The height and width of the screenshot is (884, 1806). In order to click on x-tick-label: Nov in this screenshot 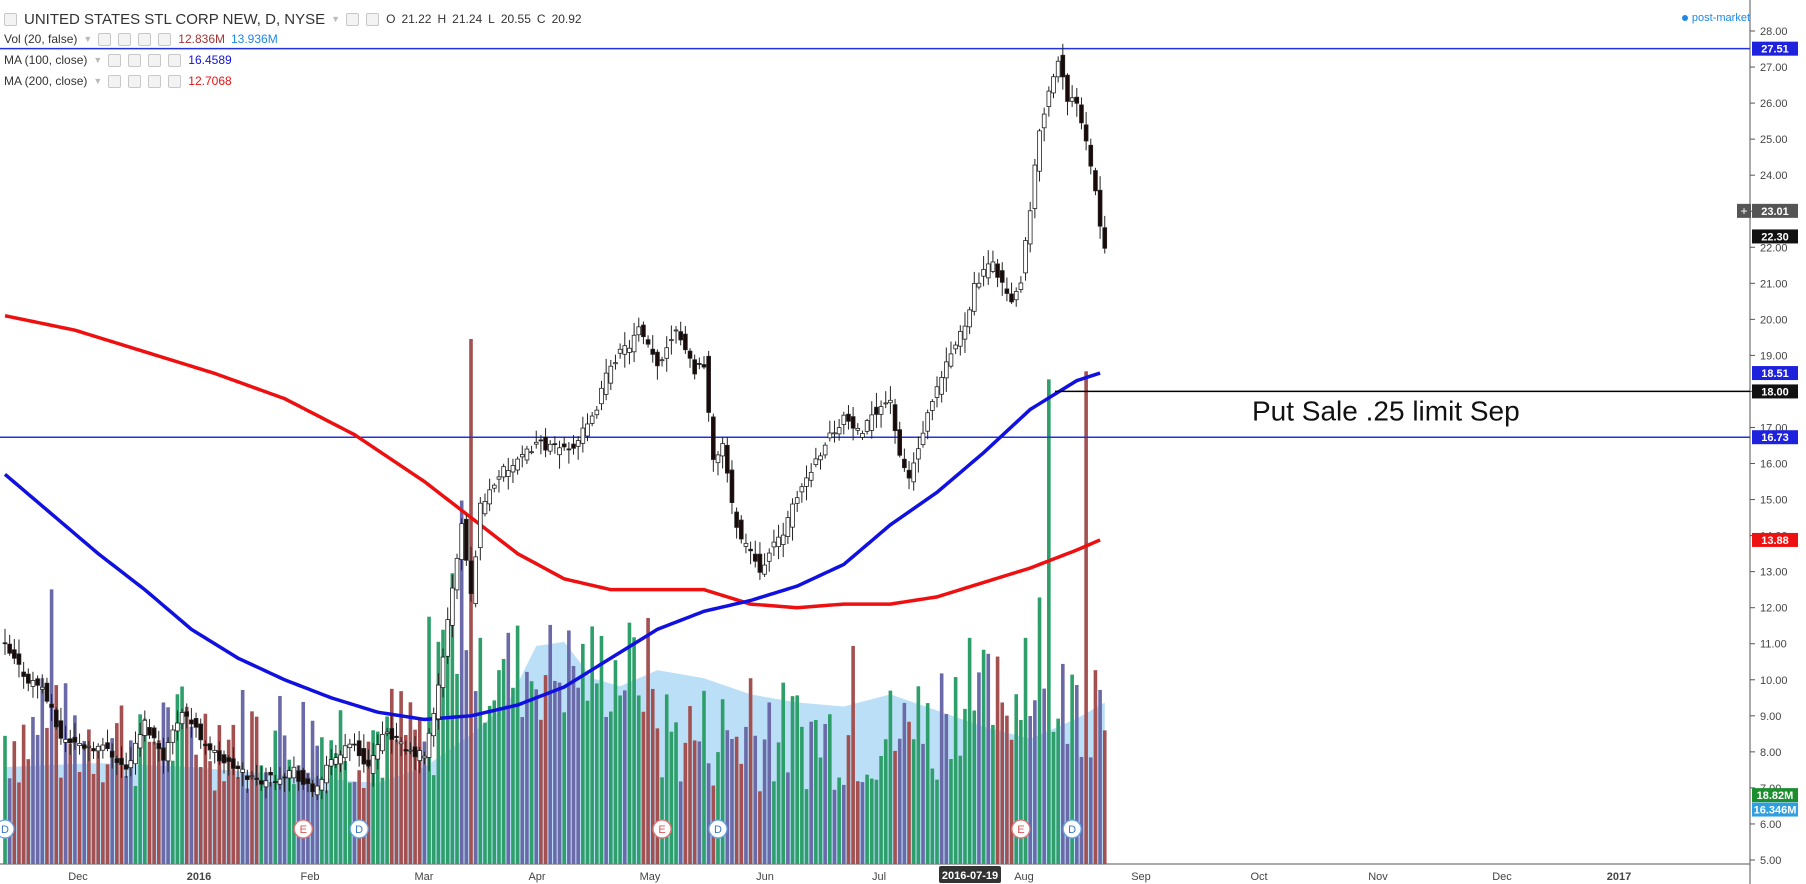, I will do `click(1378, 877)`.